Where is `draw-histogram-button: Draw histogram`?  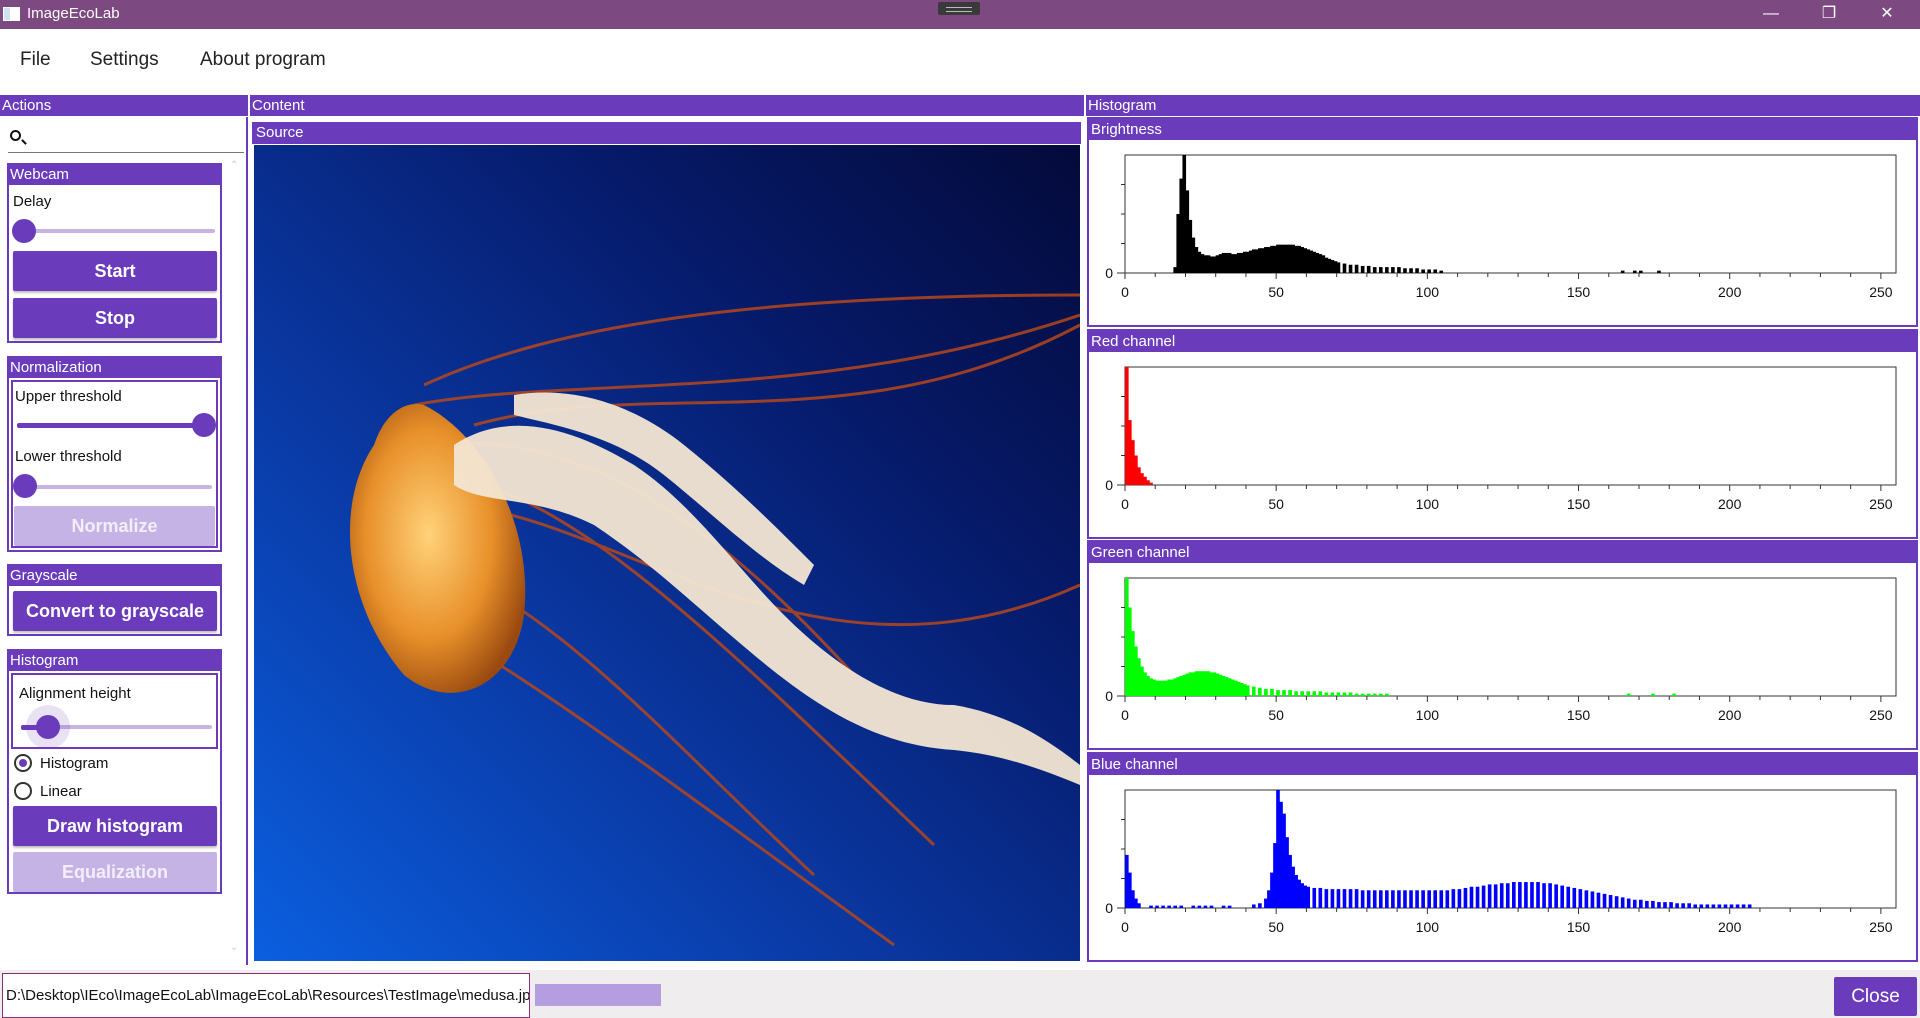 draw-histogram-button: Draw histogram is located at coordinates (115, 826).